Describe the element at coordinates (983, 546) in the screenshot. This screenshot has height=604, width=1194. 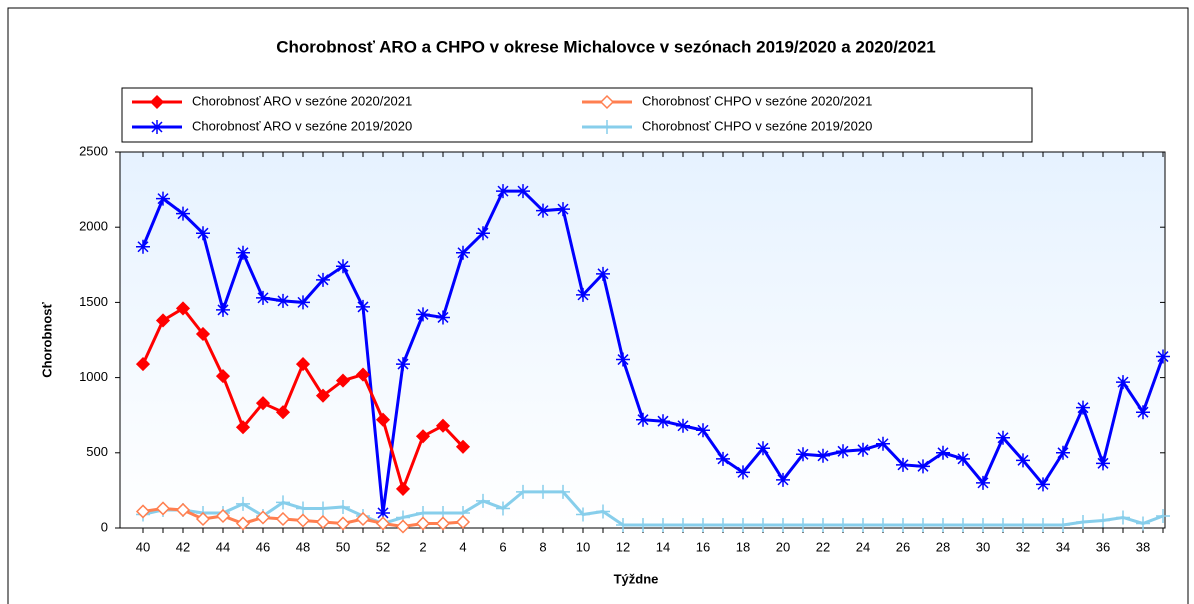
I see `x-tick-label: 30` at that location.